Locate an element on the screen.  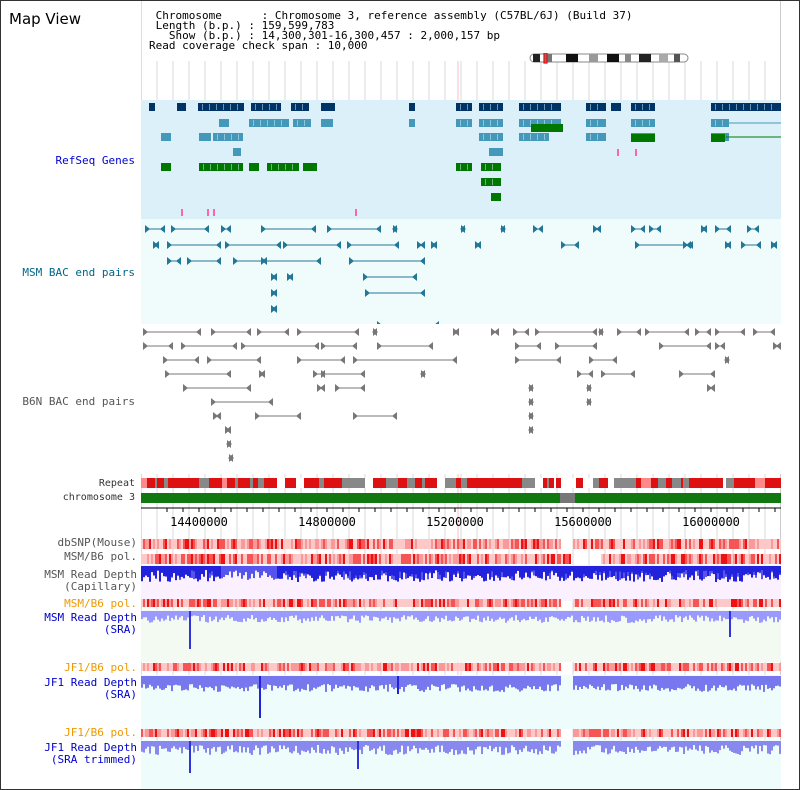
repeat-label: Repeat is located at coordinates (116, 483).